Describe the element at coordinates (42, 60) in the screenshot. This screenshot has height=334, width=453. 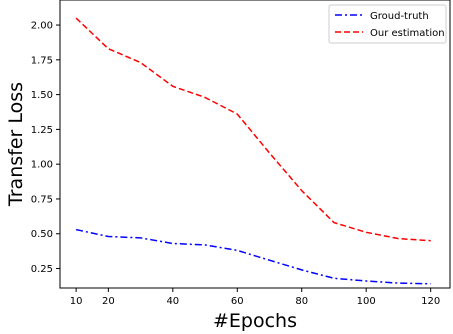
I see `y-tick-label: 1.75` at that location.